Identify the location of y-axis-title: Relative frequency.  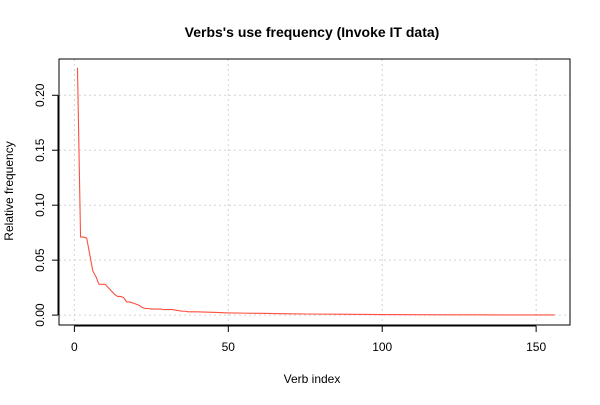
(9, 190).